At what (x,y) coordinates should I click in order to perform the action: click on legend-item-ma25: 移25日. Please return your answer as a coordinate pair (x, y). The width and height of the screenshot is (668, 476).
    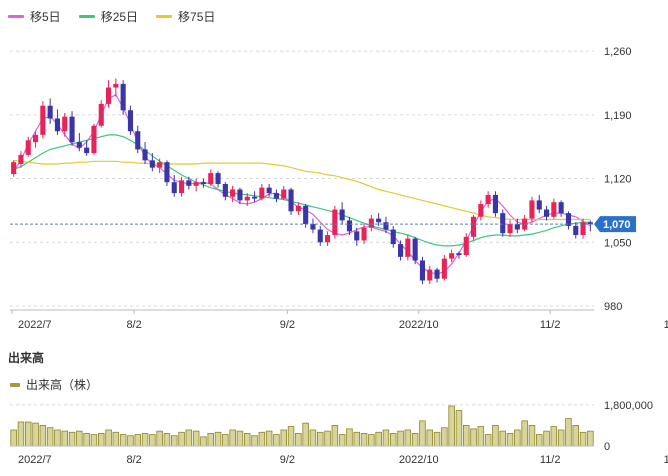
    Looking at the image, I should click on (108, 16).